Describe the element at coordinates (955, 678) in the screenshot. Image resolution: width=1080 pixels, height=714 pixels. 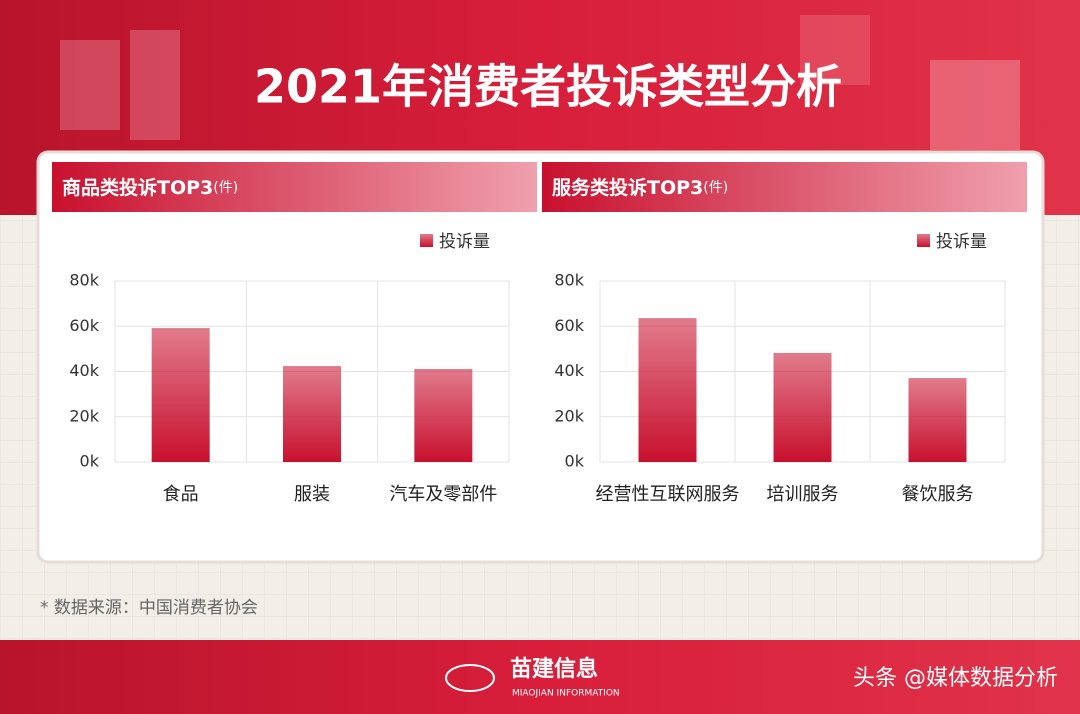
I see `watermark: 头条 @媒体数据分析` at that location.